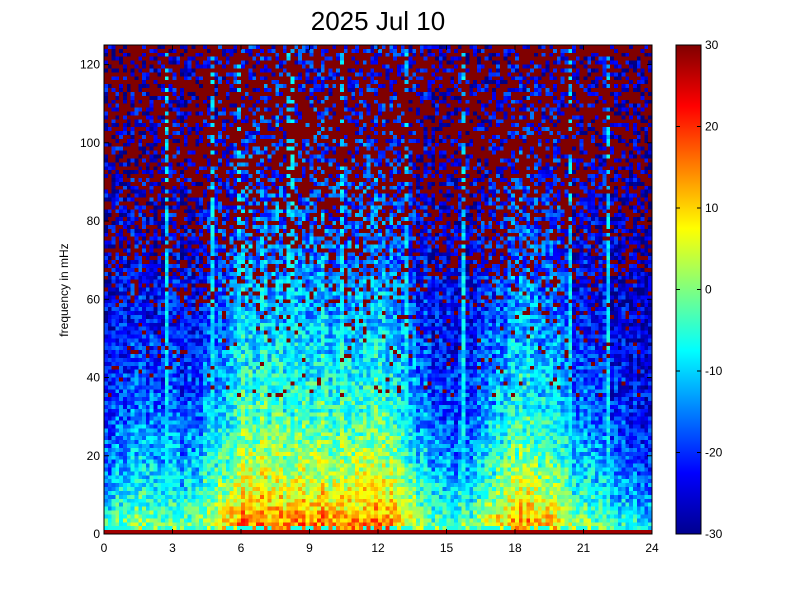 Image resolution: width=801 pixels, height=600 pixels. I want to click on x-tick-label: 9, so click(309, 548).